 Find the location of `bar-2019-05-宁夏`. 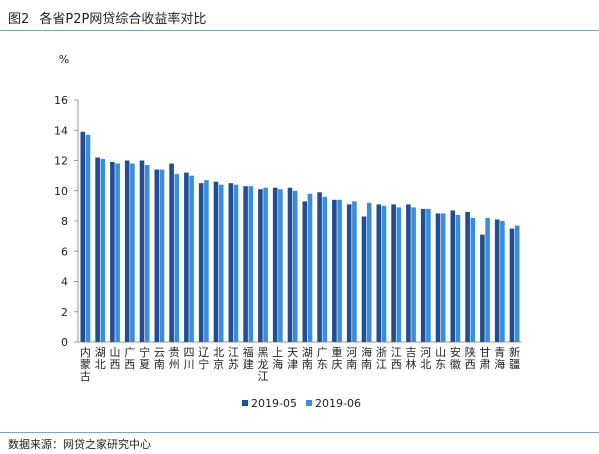

bar-2019-05-宁夏 is located at coordinates (142, 251).